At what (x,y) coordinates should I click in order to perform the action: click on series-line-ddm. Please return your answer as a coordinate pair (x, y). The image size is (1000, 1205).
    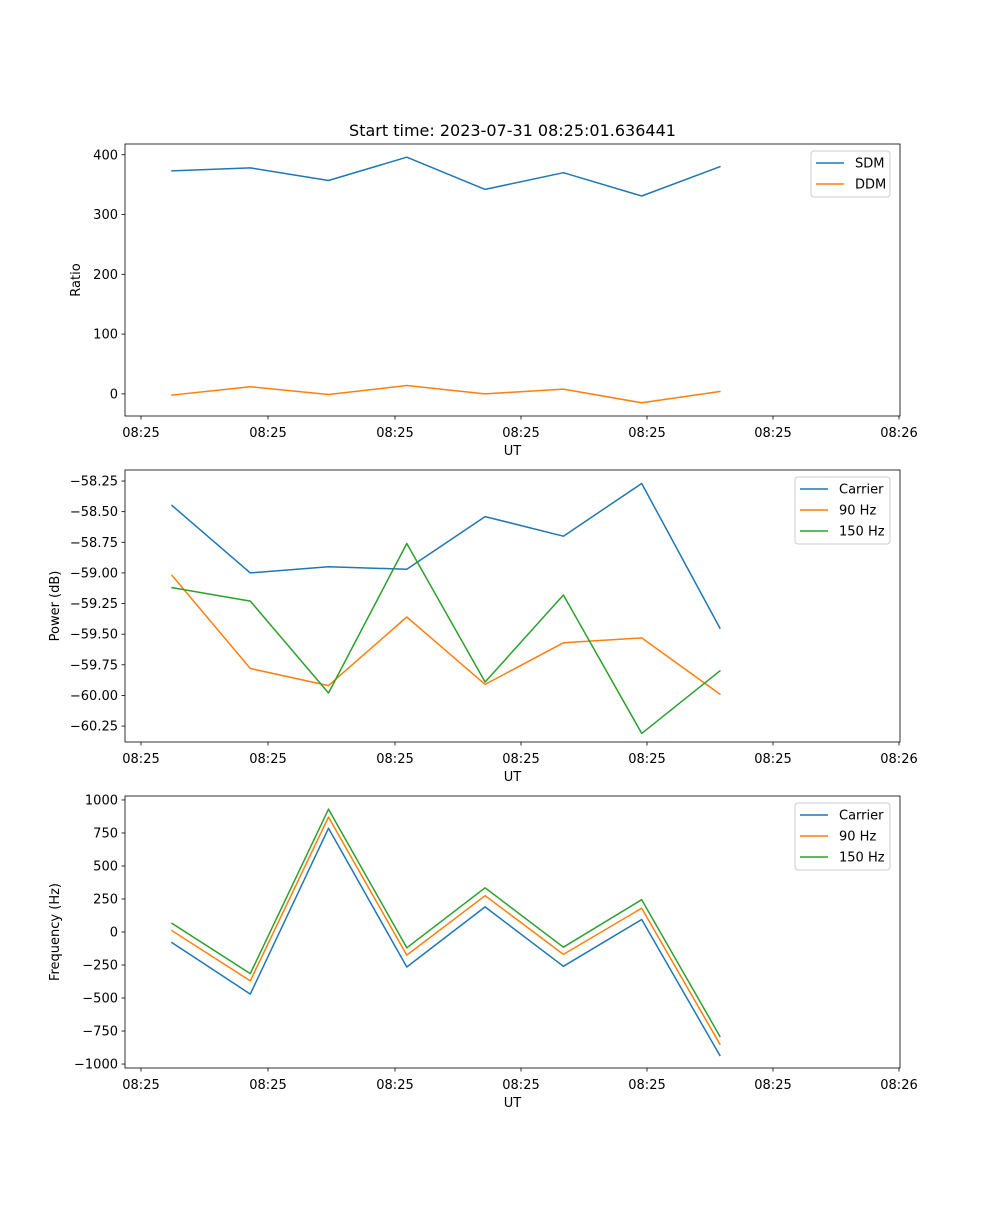
    Looking at the image, I should click on (446, 394).